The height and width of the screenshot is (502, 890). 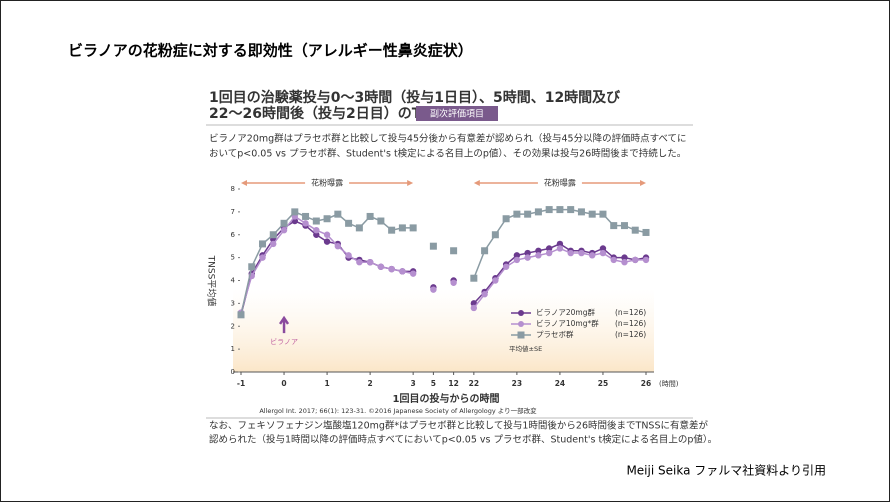 What do you see at coordinates (433, 383) in the screenshot?
I see `x-tick-label: 5` at bounding box center [433, 383].